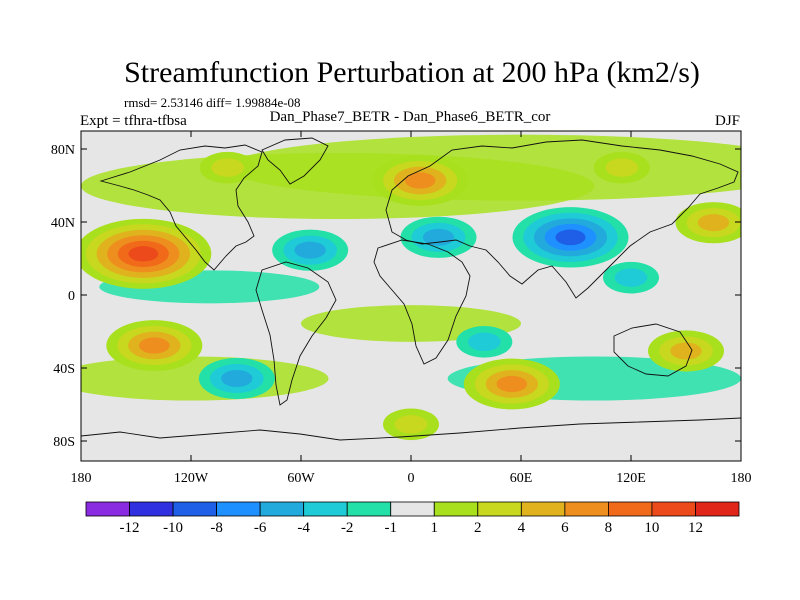  Describe the element at coordinates (303, 528) in the screenshot. I see `colorbar-label: -4` at that location.